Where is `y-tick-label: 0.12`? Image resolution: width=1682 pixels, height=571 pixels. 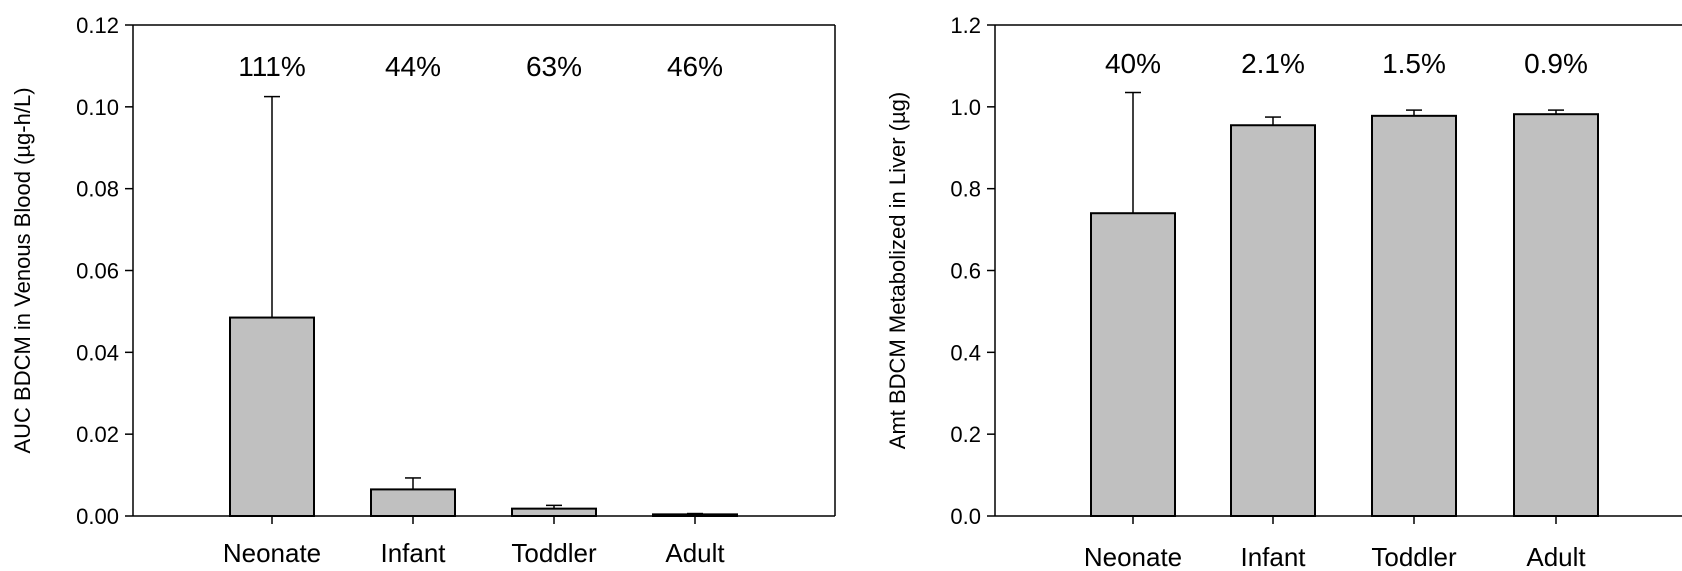
y-tick-label: 0.12 is located at coordinates (97, 25).